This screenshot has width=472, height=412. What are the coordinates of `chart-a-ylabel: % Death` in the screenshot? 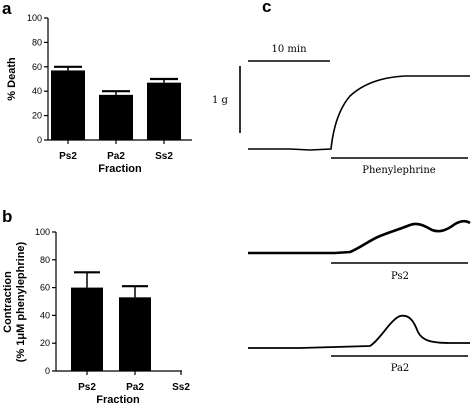 It's located at (12, 79).